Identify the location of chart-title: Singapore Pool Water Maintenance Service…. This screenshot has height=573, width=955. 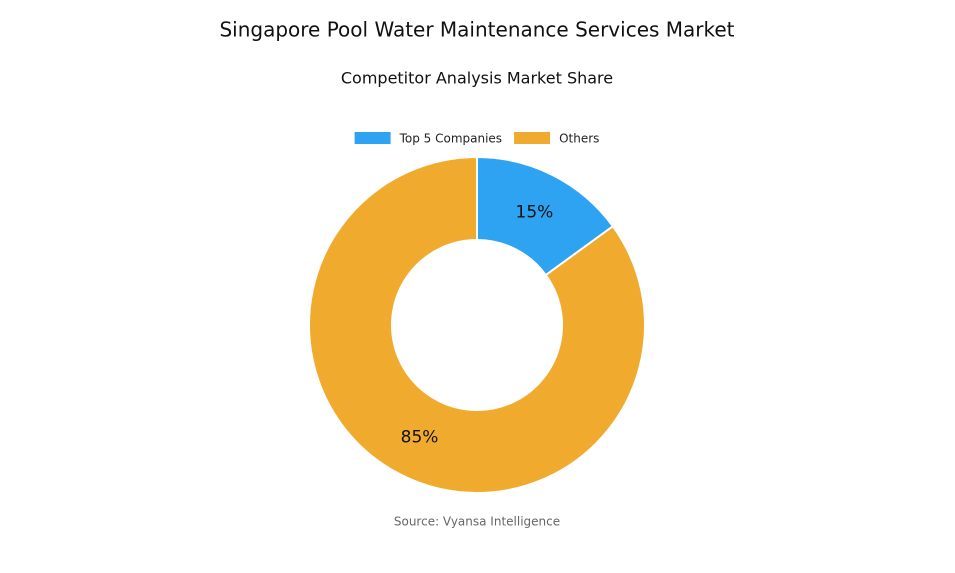
(476, 30).